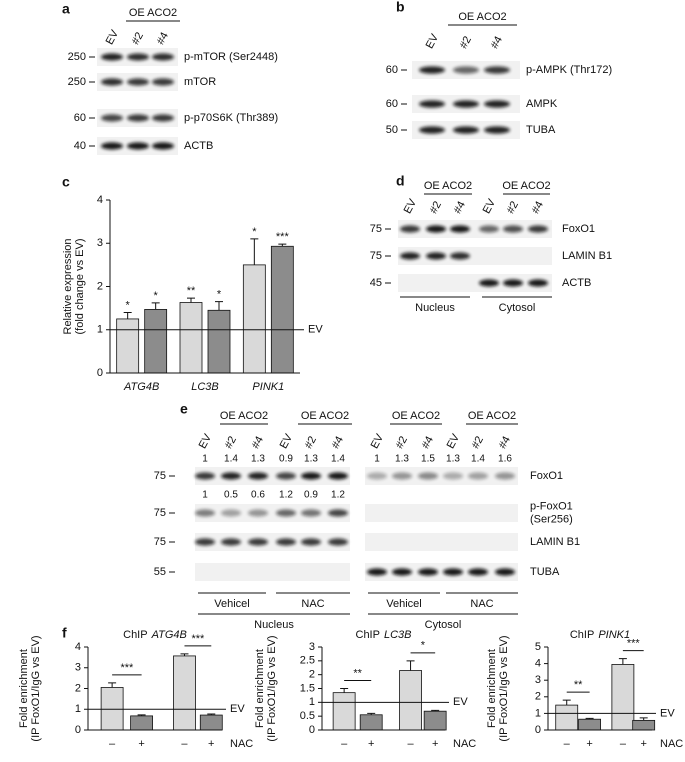 The image size is (685, 762). What do you see at coordinates (428, 459) in the screenshot?
I see `quant-label: 1.5` at bounding box center [428, 459].